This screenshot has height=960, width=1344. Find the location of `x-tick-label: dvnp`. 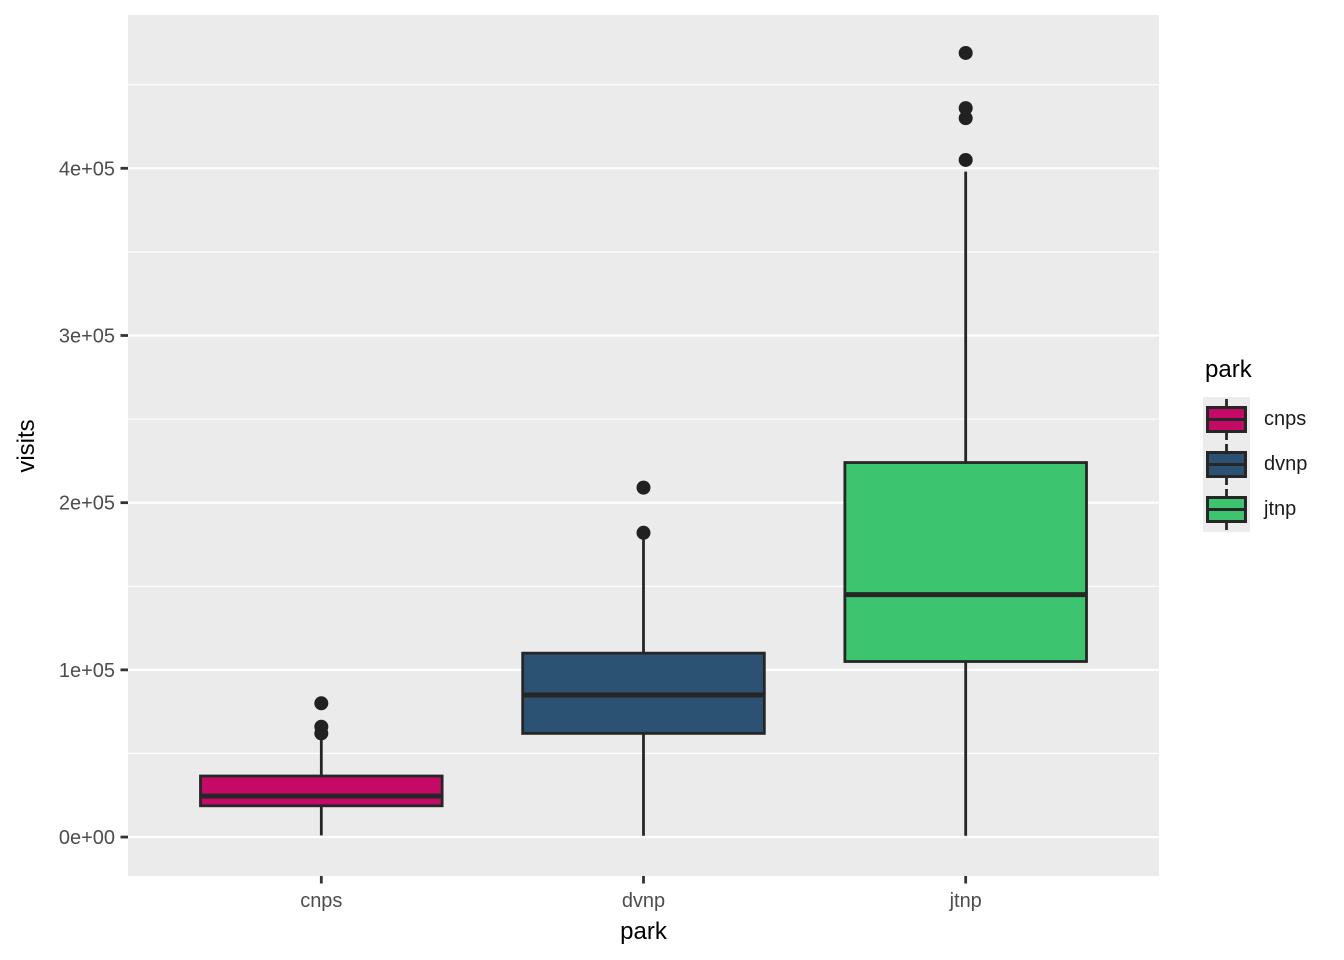

x-tick-label: dvnp is located at coordinates (643, 901).